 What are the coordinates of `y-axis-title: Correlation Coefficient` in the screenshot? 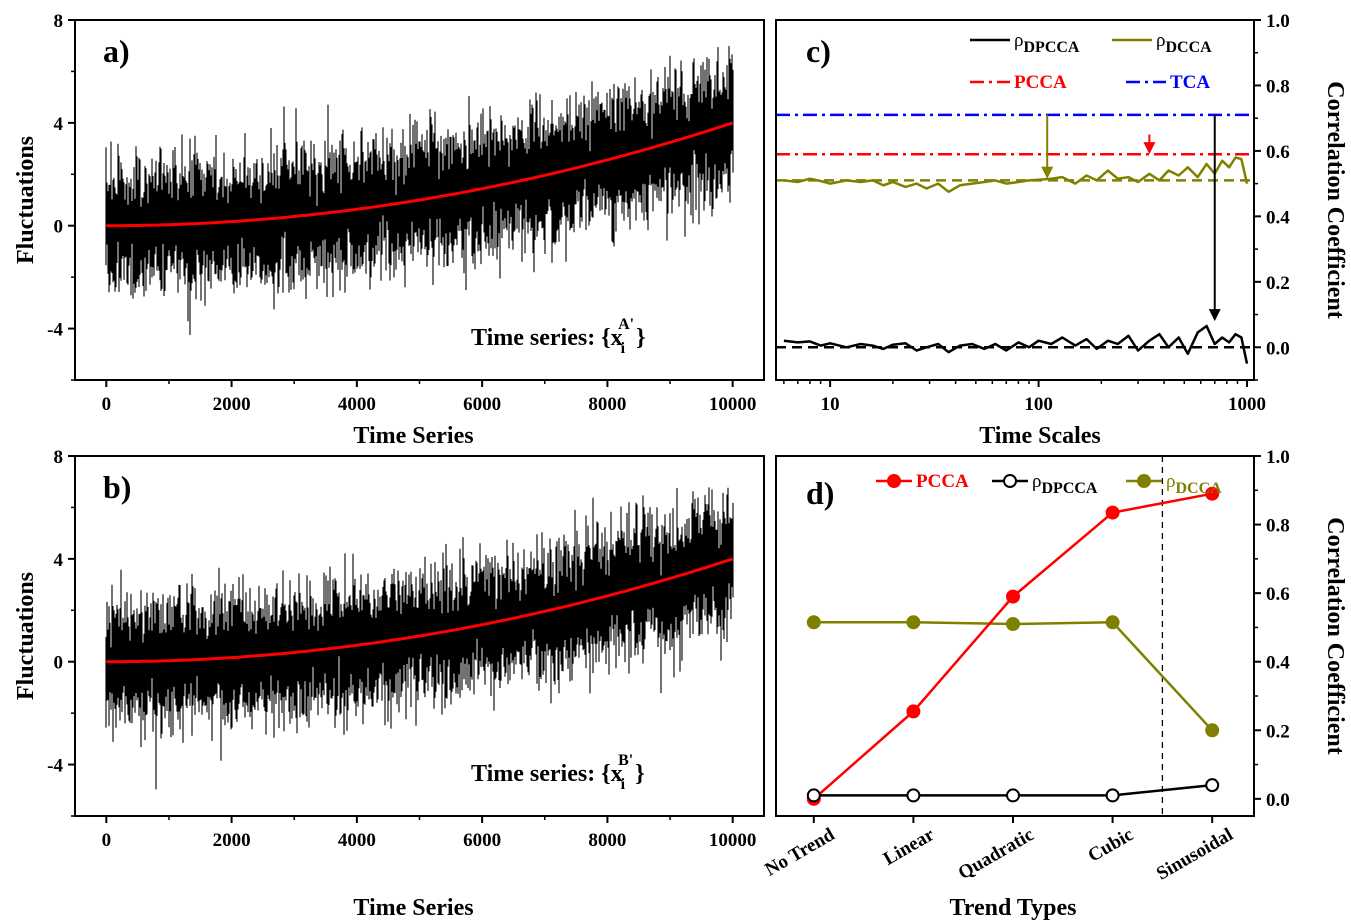 It's located at (1335, 199).